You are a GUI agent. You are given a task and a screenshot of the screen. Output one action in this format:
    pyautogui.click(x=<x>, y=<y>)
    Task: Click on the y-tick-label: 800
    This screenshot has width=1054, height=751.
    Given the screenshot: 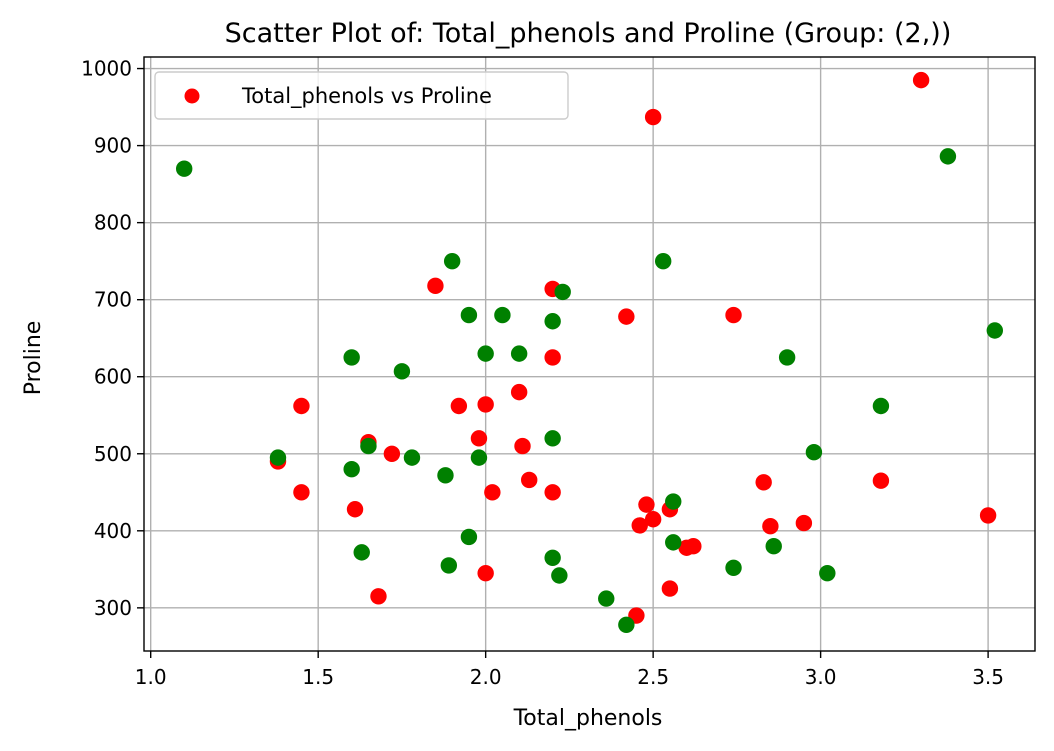 What is the action you would take?
    pyautogui.click(x=113, y=223)
    